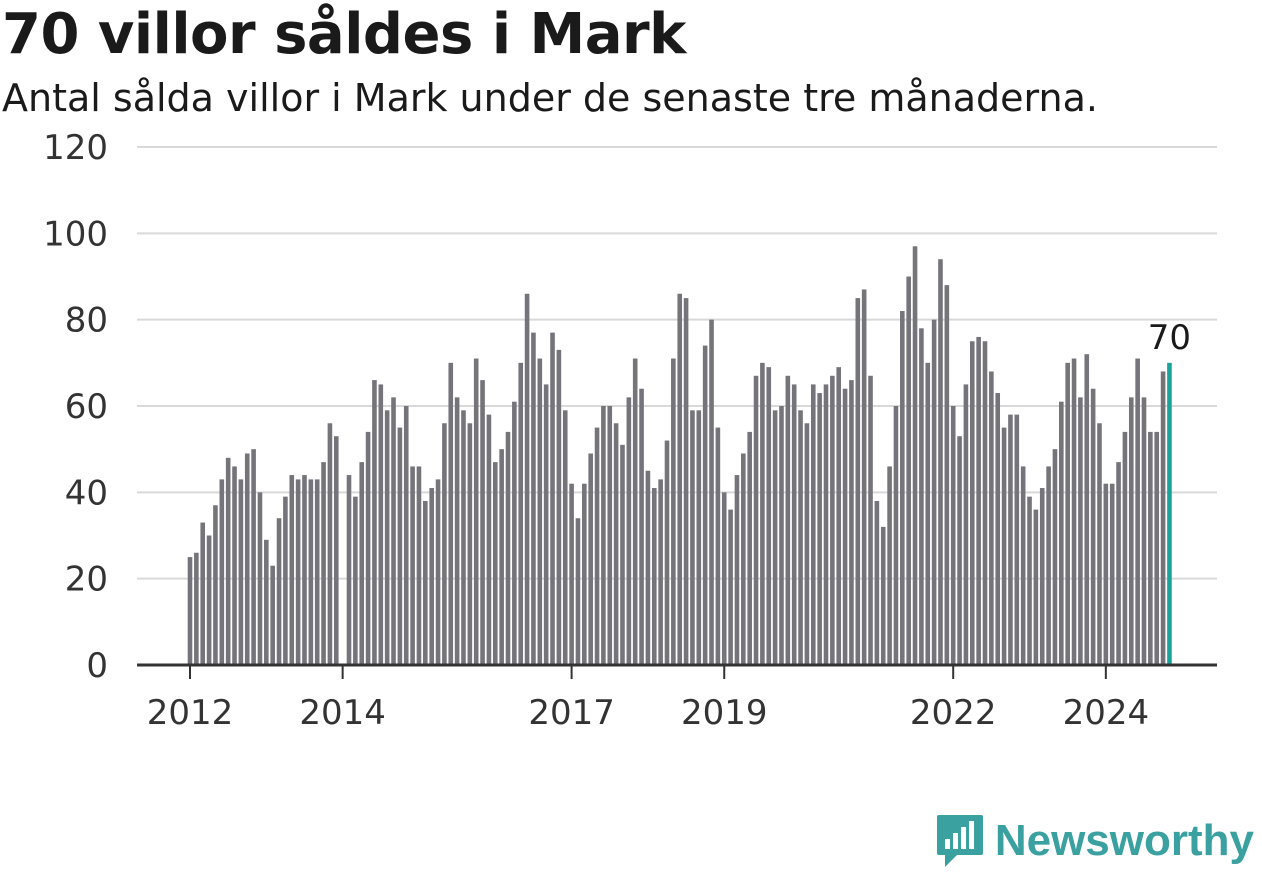  I want to click on newsworthy-logo-icon, so click(959, 841).